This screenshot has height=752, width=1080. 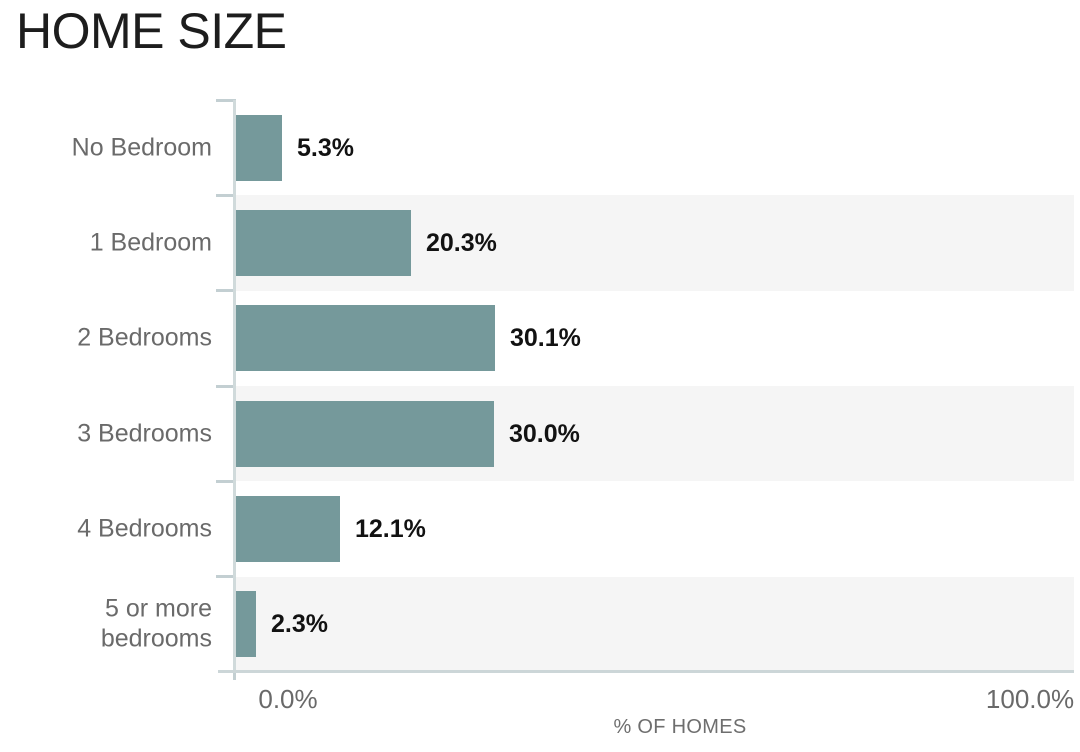 I want to click on category-label: 4 Bedrooms, so click(x=144, y=528).